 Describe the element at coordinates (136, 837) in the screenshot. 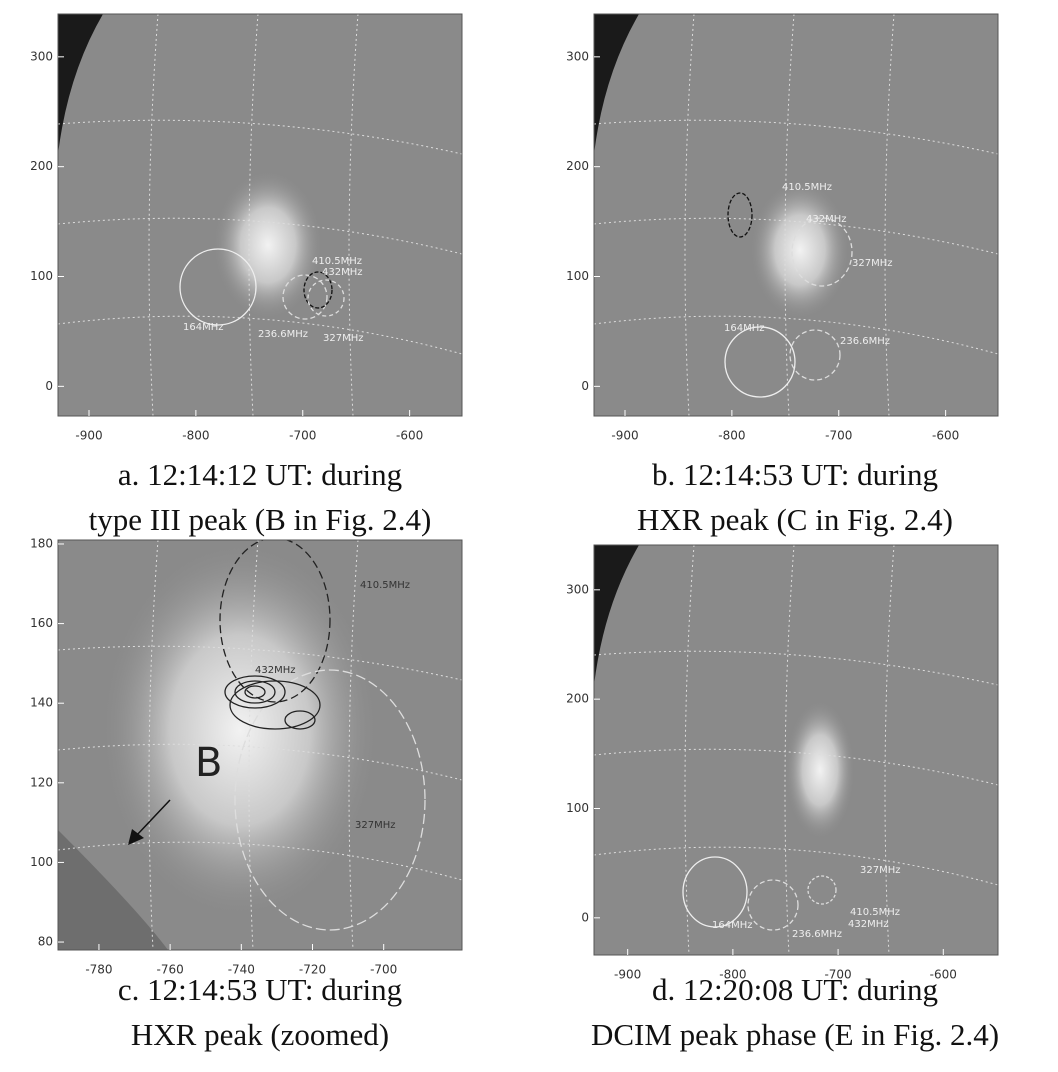

I see `arrow-head` at that location.